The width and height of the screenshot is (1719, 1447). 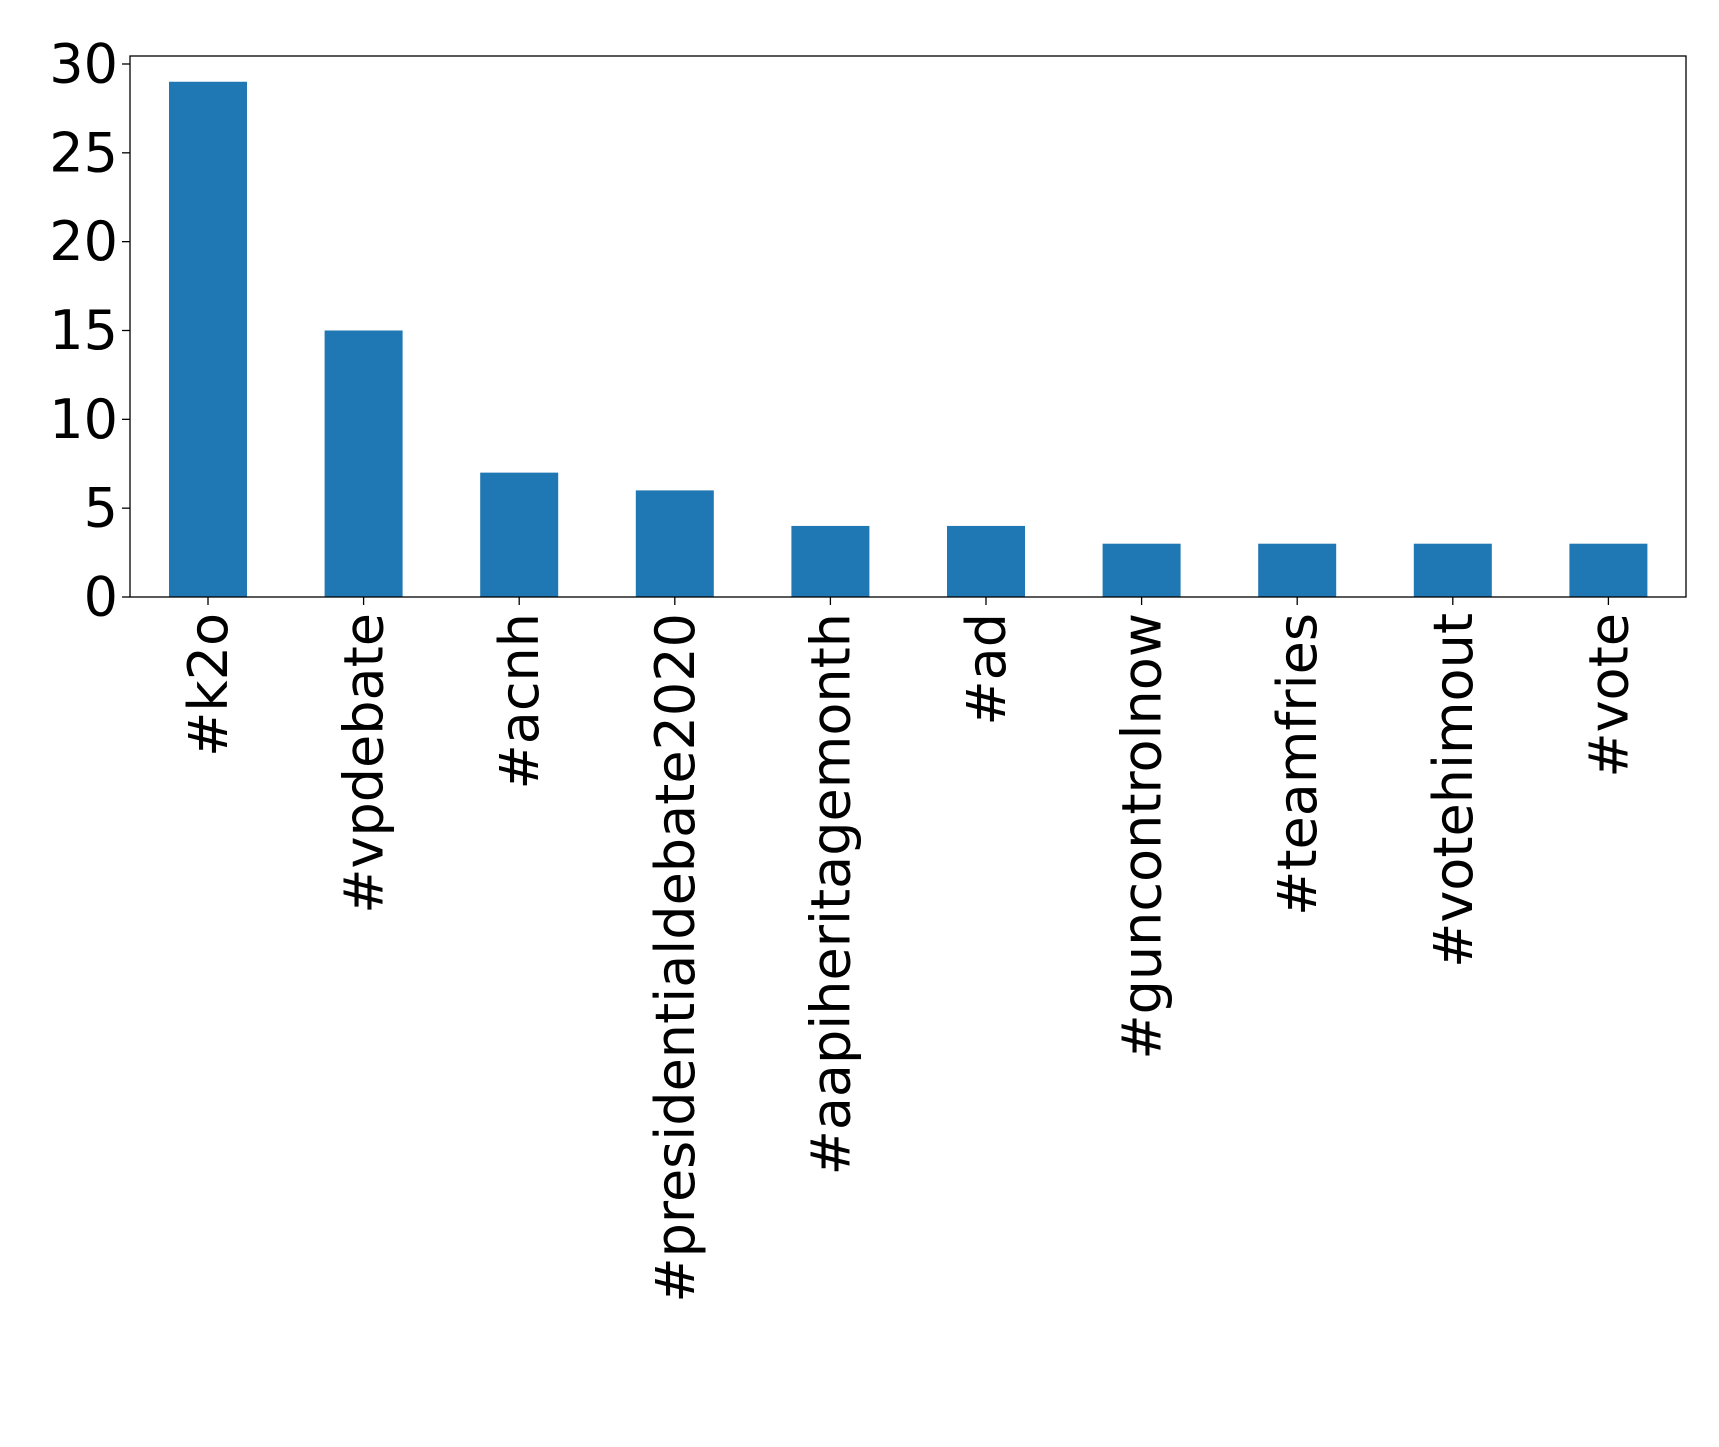 I want to click on bar-vote, so click(x=1608, y=570).